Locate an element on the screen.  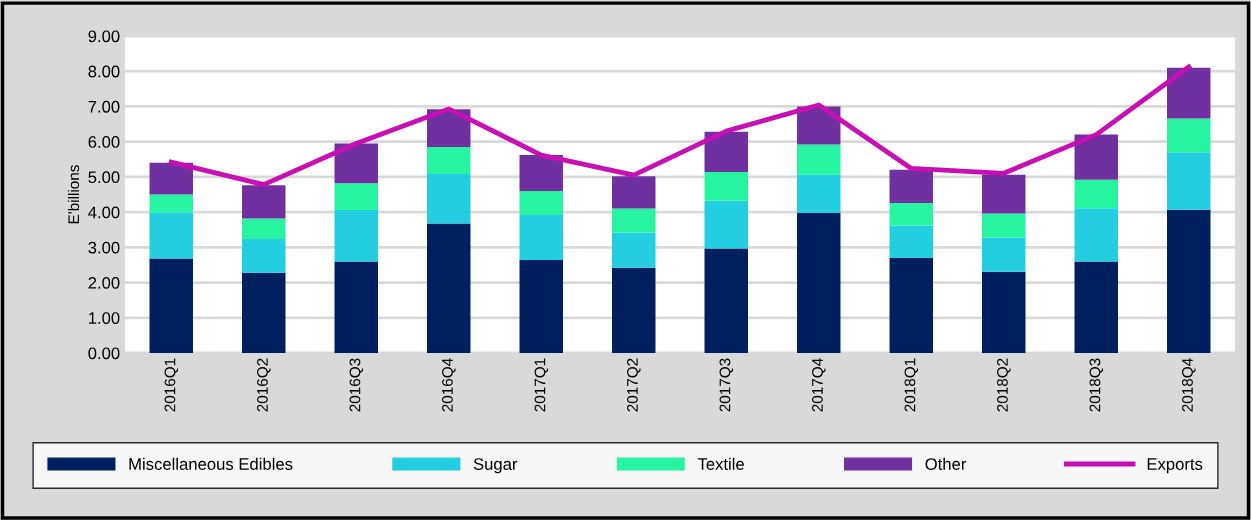
x-tick-label: 2017Q3 is located at coordinates (726, 385).